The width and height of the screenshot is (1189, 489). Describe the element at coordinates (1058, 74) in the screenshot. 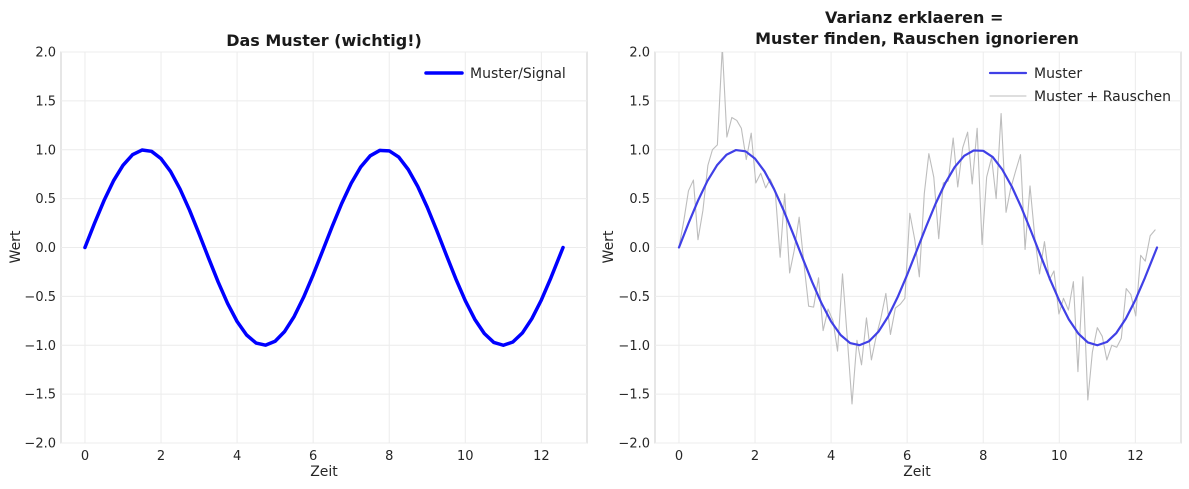

I see `legend-label: Muster` at that location.